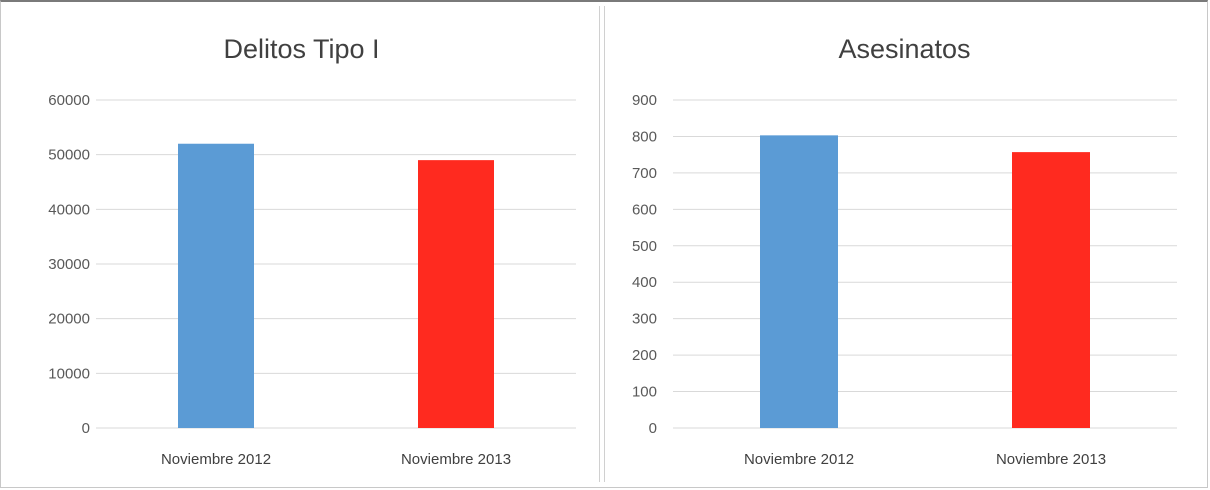 This screenshot has height=490, width=1210. Describe the element at coordinates (904, 49) in the screenshot. I see `chart-title: Asesinatos` at that location.